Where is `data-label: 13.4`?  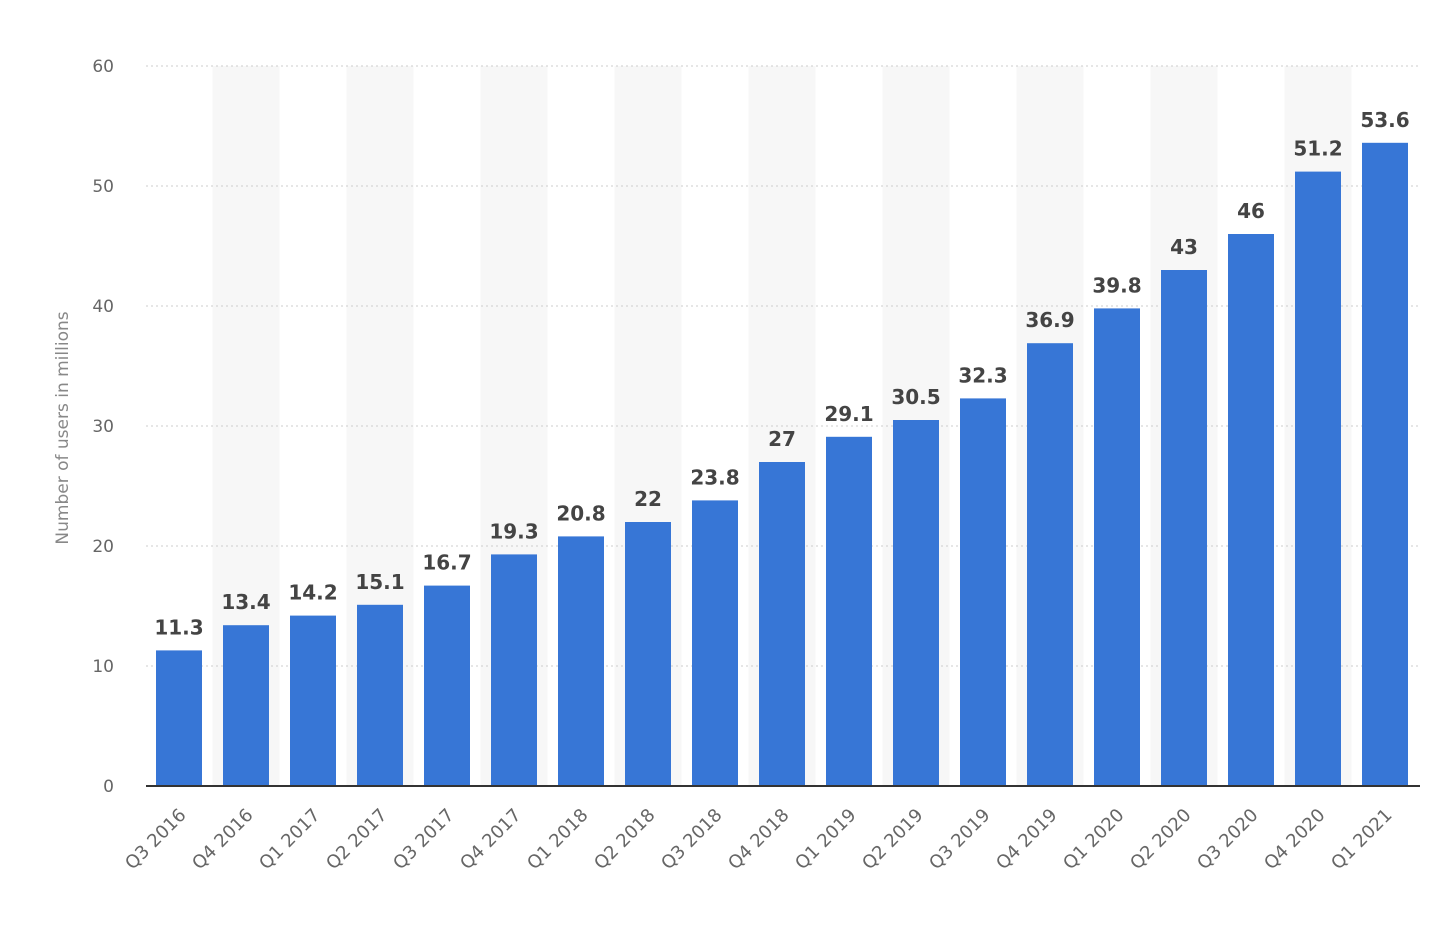
data-label: 13.4 is located at coordinates (245, 602).